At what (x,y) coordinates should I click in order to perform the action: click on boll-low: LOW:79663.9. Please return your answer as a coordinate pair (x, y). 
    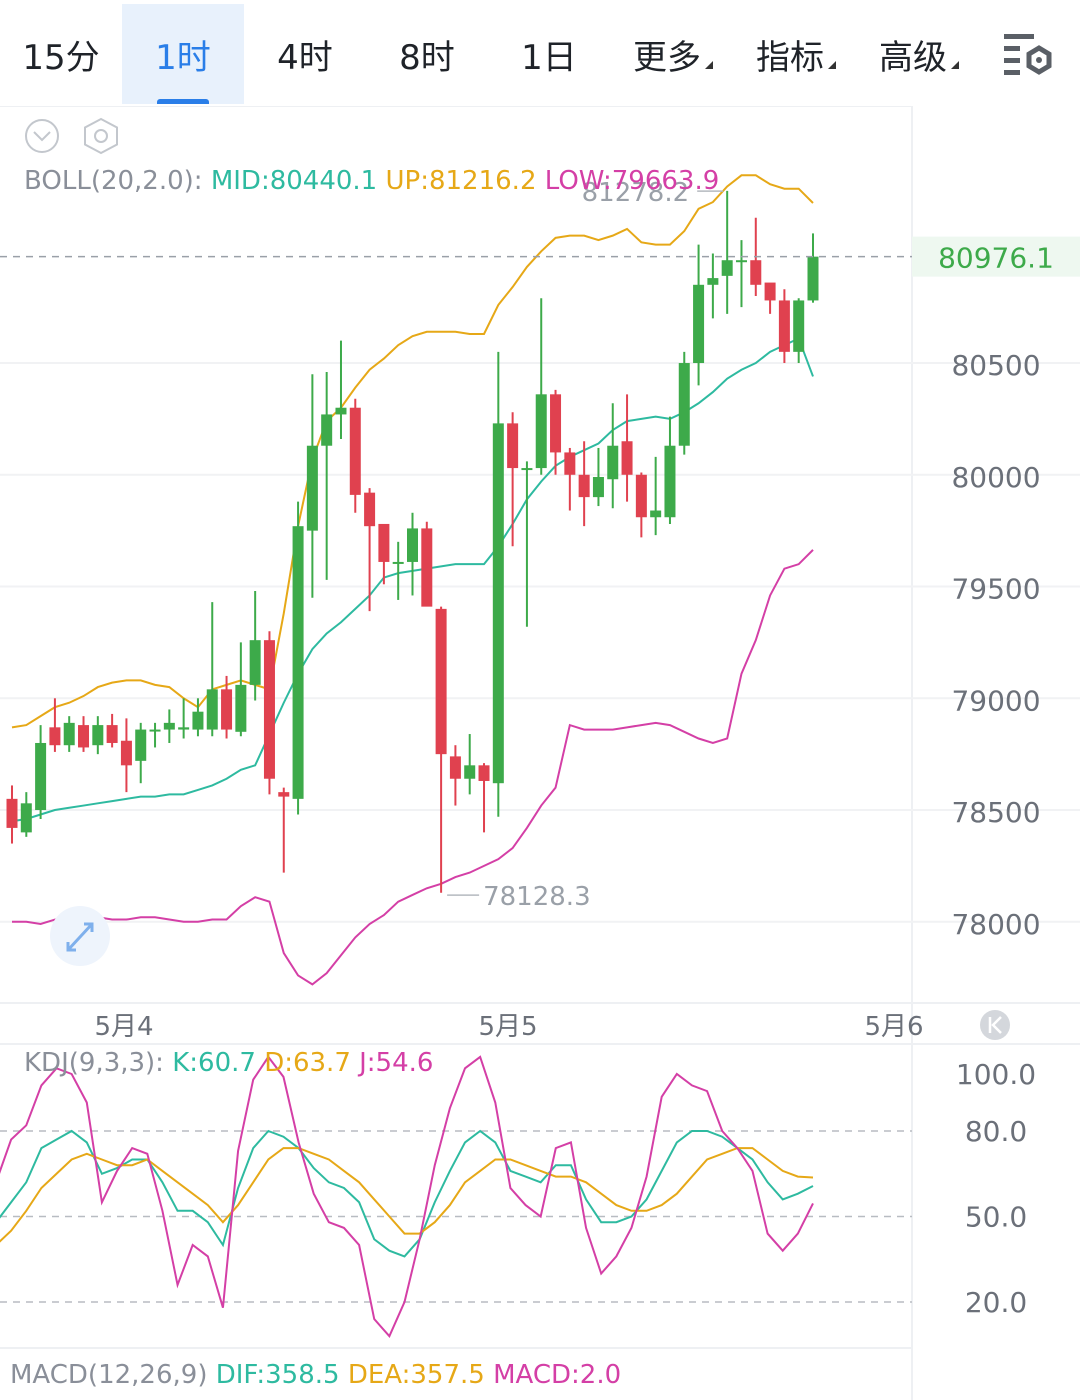
    Looking at the image, I should click on (632, 181).